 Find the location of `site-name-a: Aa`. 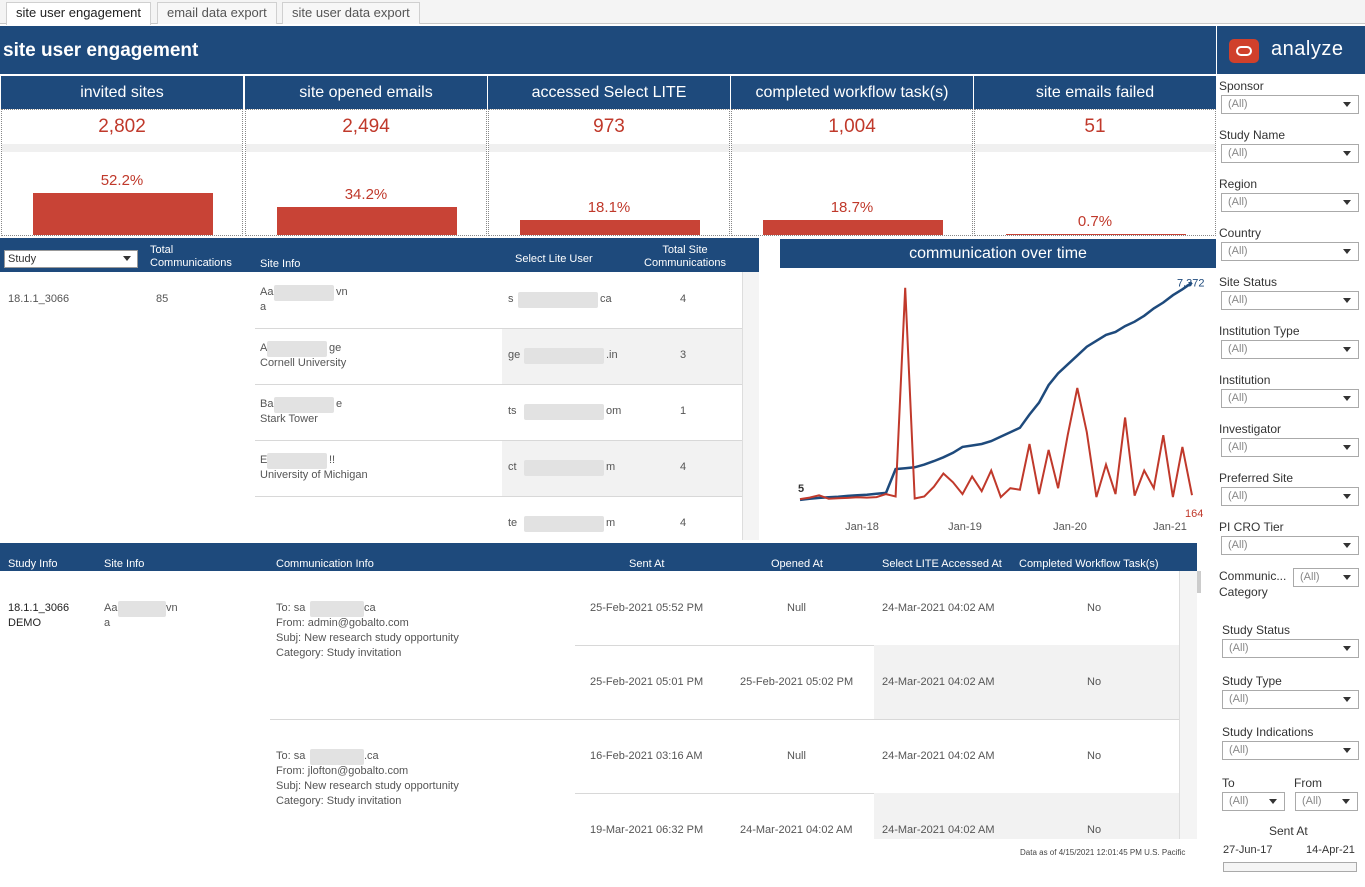

site-name-a: Aa is located at coordinates (267, 292).